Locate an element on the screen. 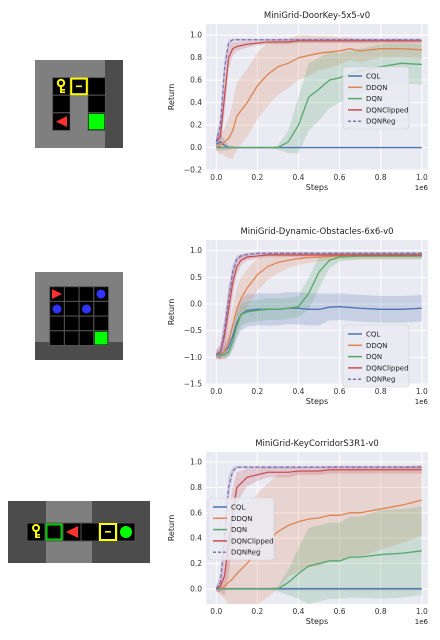  env-doorkey-thumbnail is located at coordinates (79, 104).